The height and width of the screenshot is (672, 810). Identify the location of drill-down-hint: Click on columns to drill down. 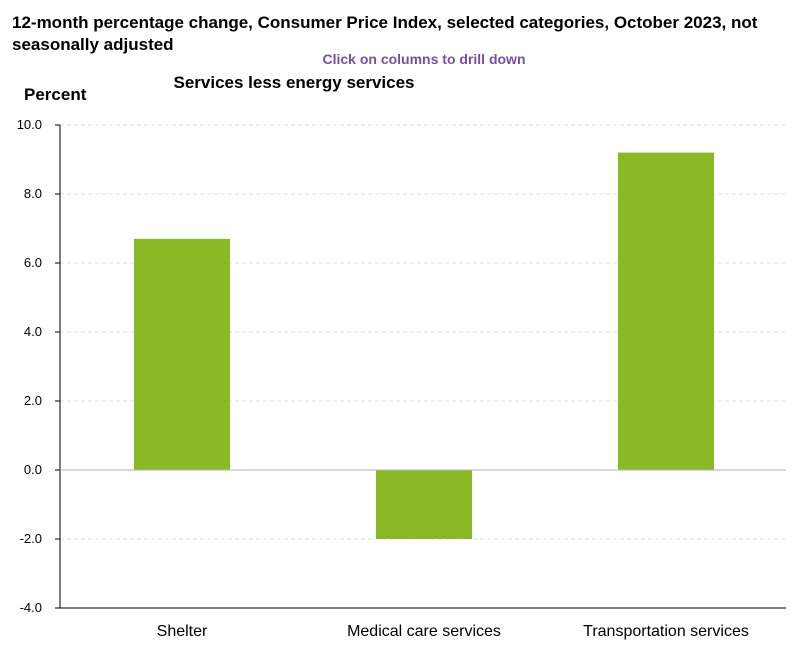
(423, 59).